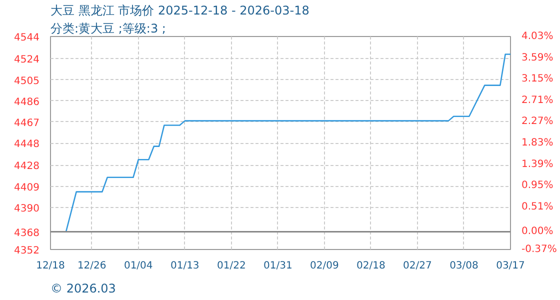  What do you see at coordinates (27, 60) in the screenshot?
I see `y-tick-label: 4524` at bounding box center [27, 60].